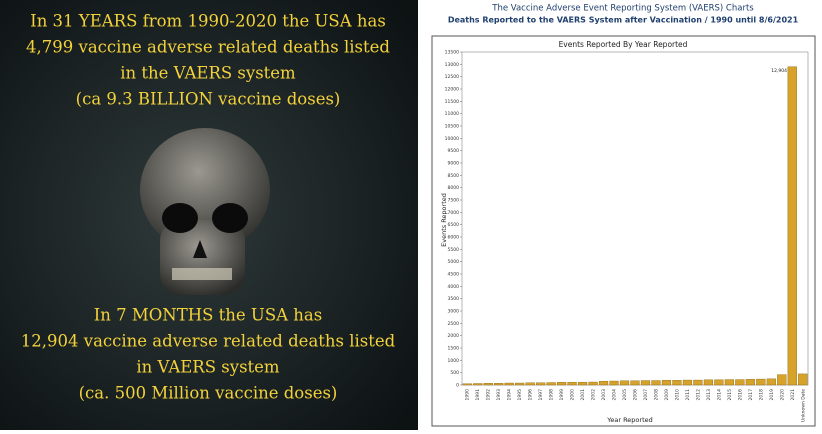  What do you see at coordinates (454, 349) in the screenshot?
I see `y-tick-label: 1500` at bounding box center [454, 349].